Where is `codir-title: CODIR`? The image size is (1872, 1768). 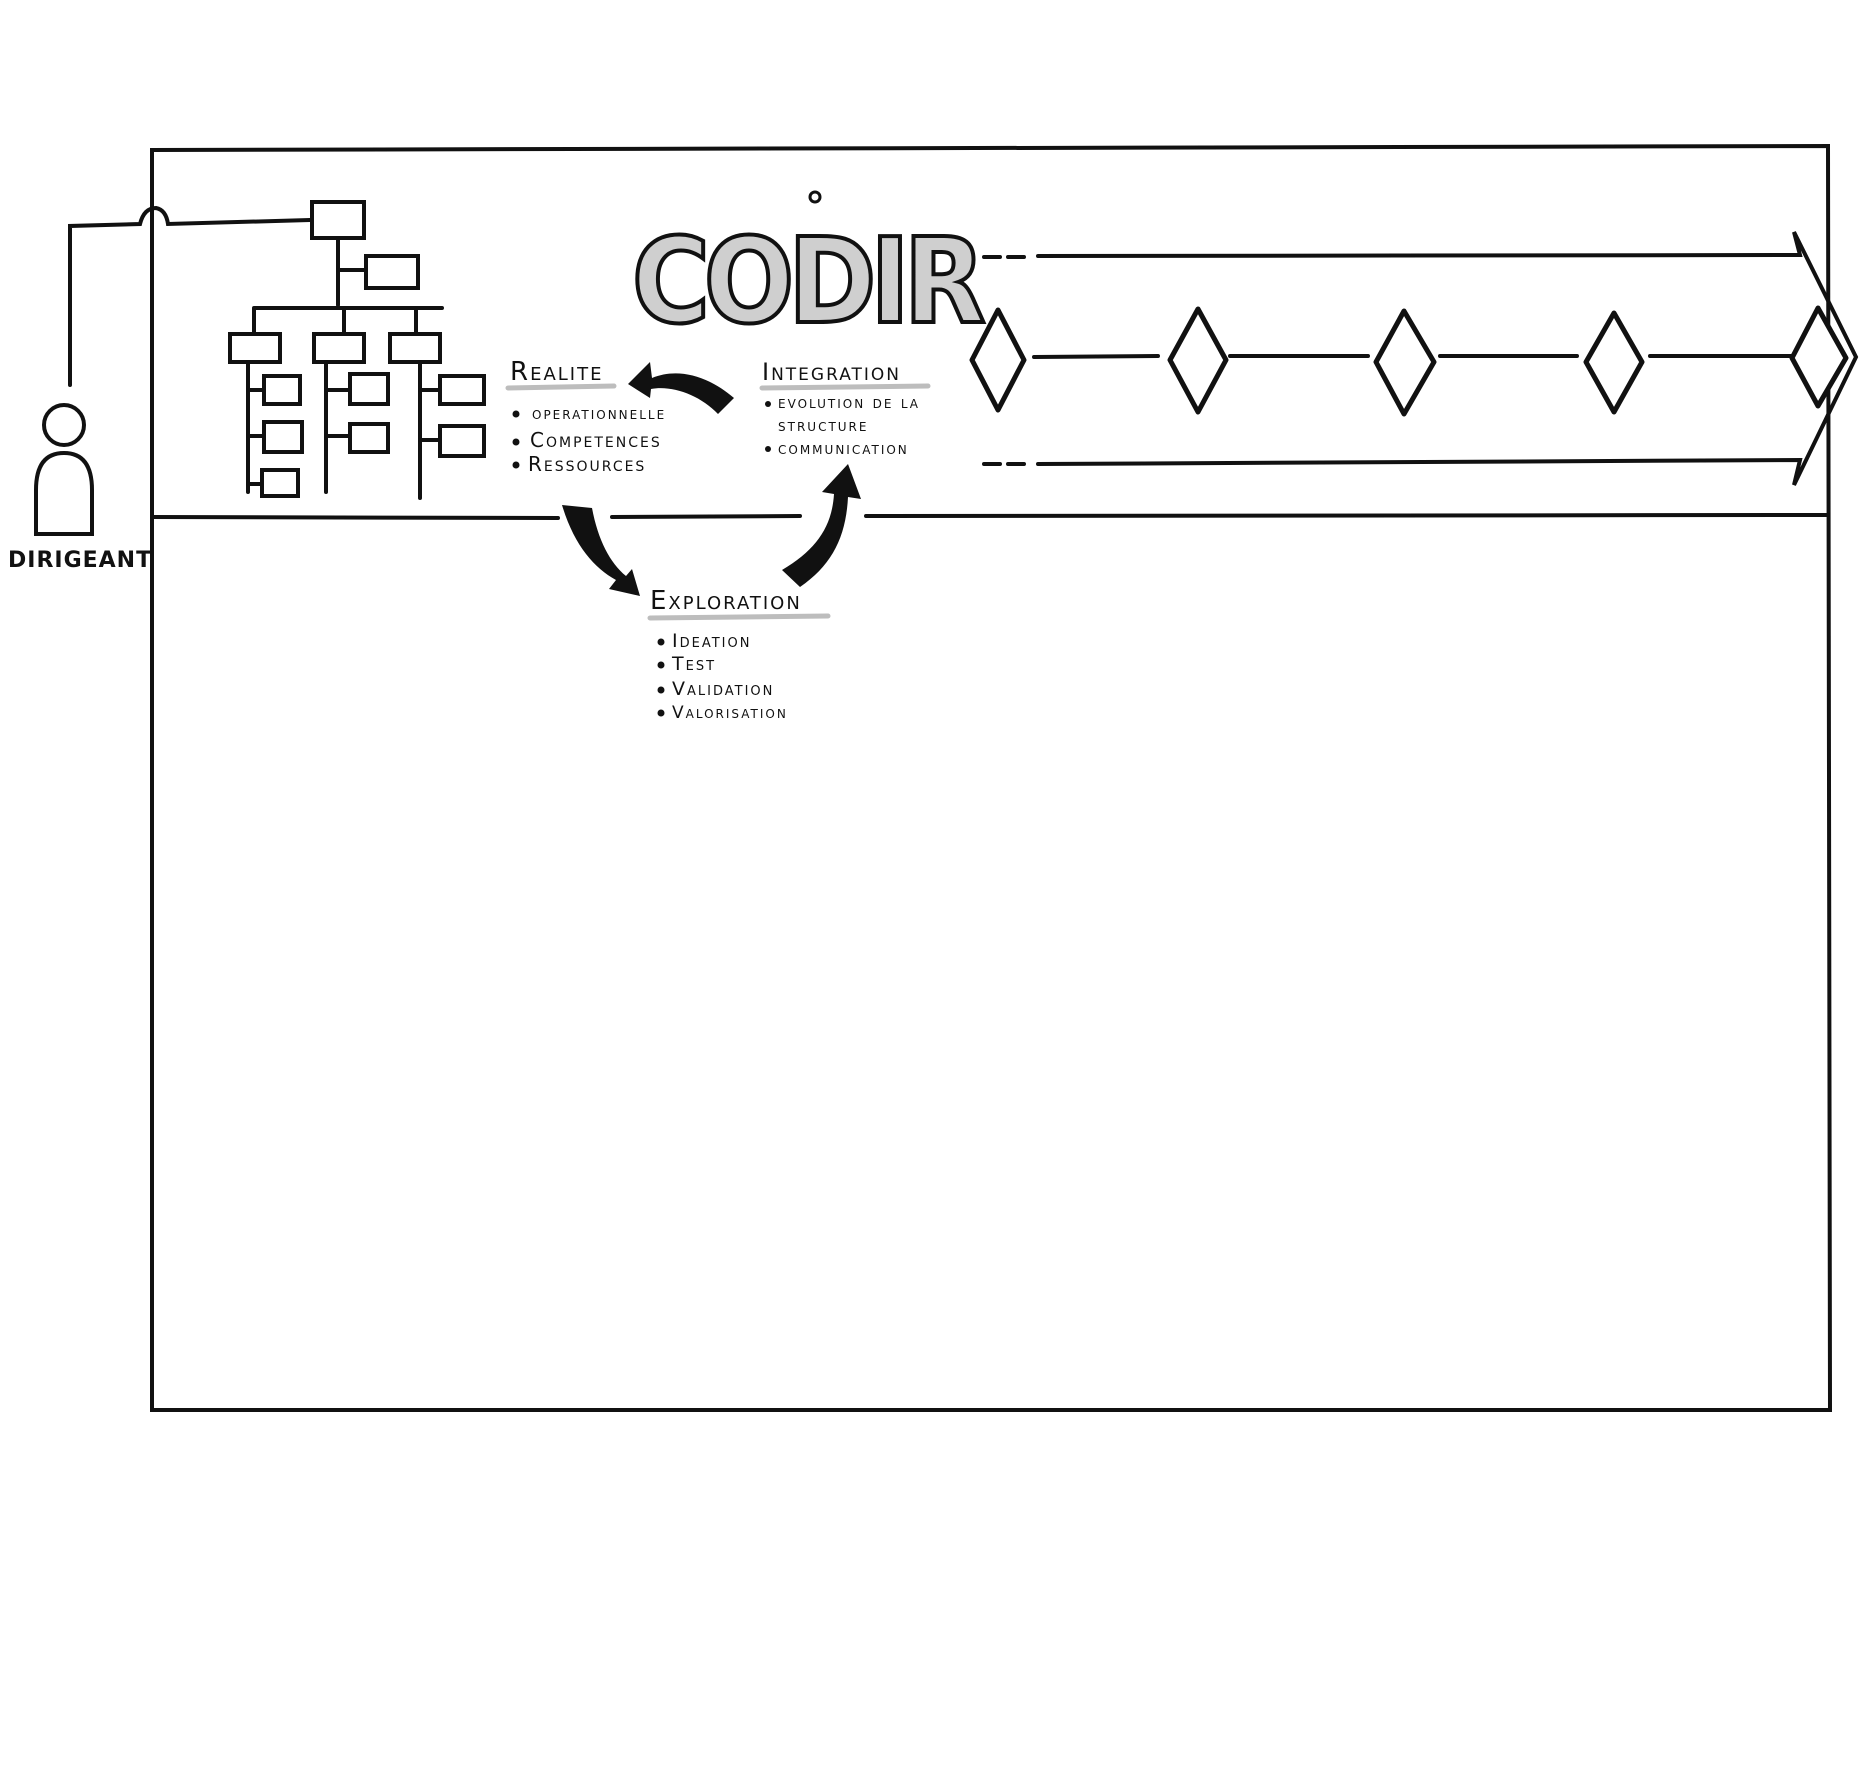 codir-title: CODIR is located at coordinates (808, 281).